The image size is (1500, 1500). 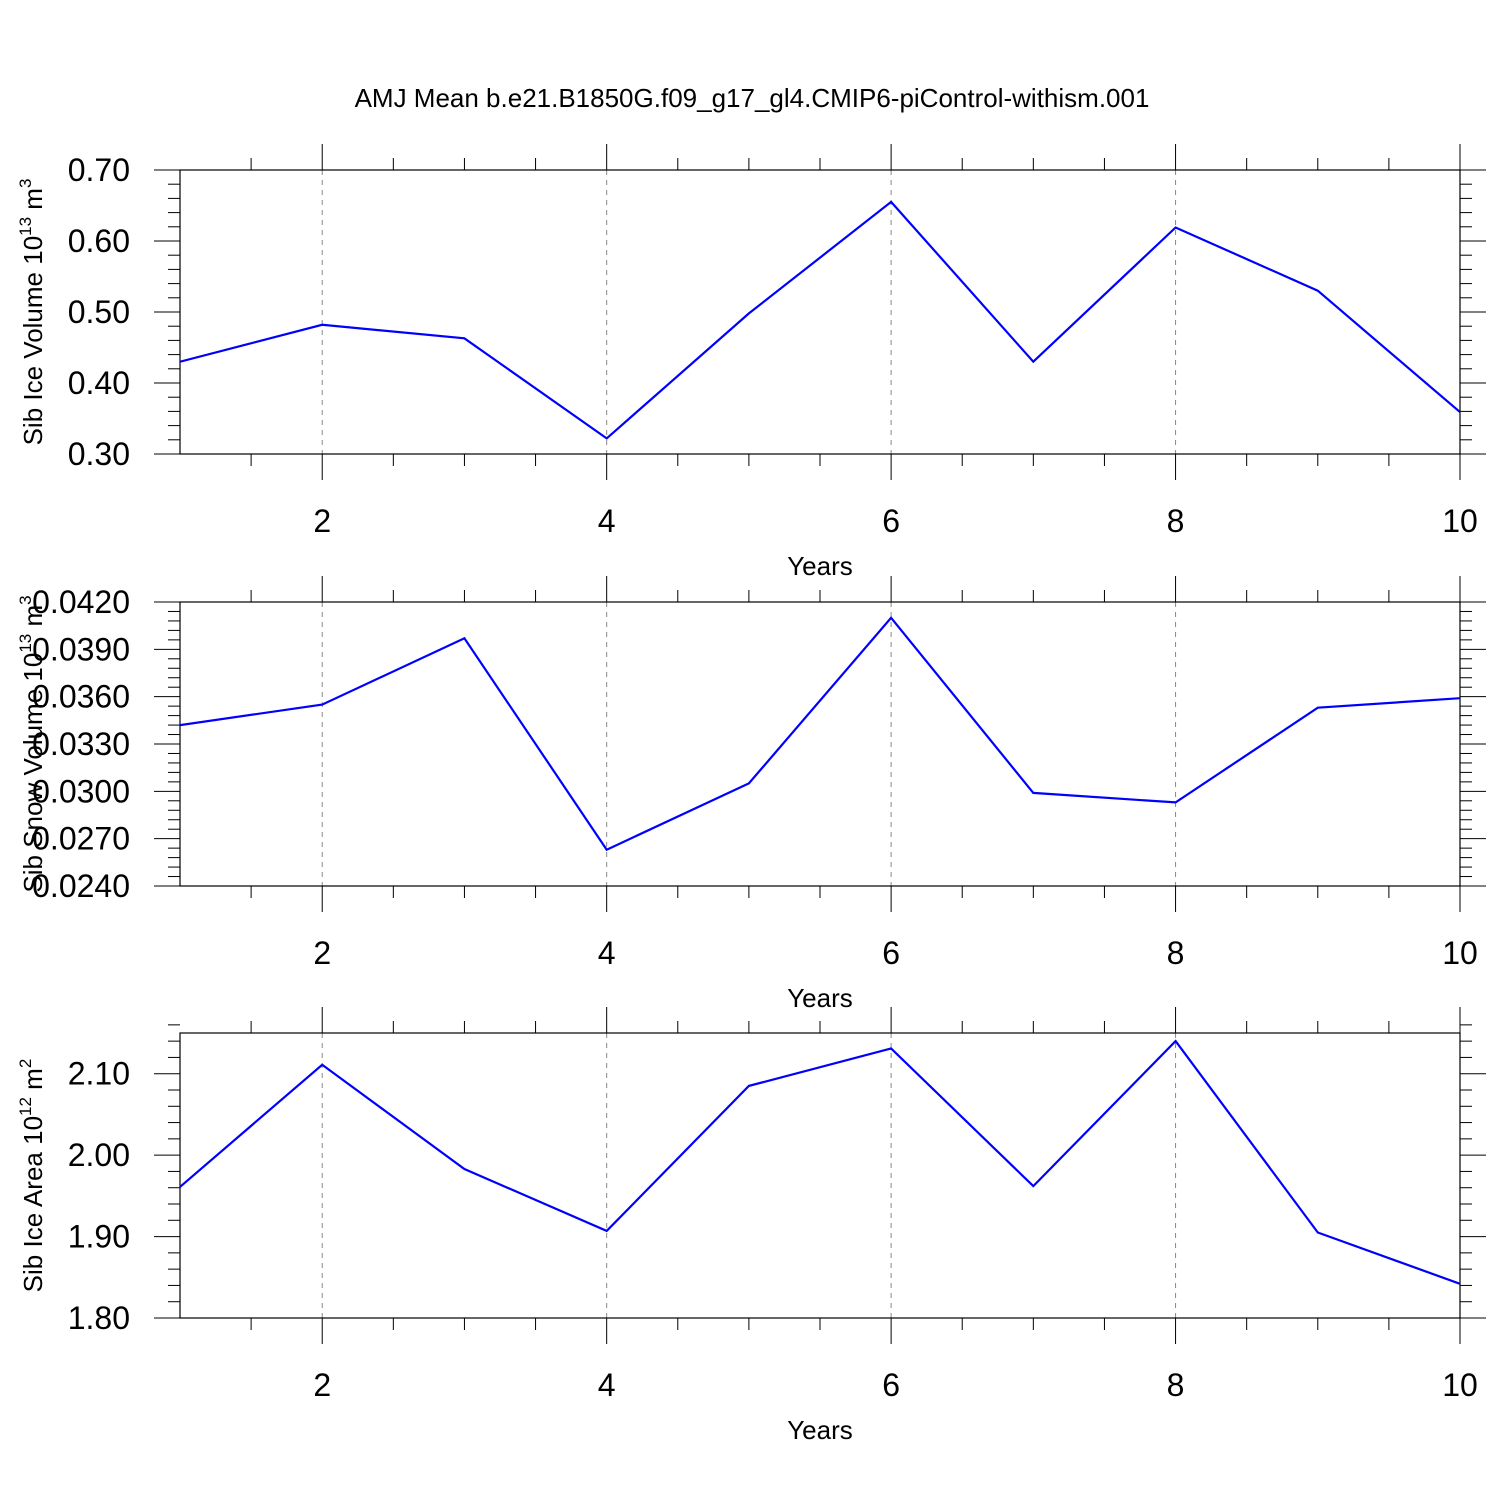 What do you see at coordinates (81, 791) in the screenshot?
I see `y-tick-label: 0.0300` at bounding box center [81, 791].